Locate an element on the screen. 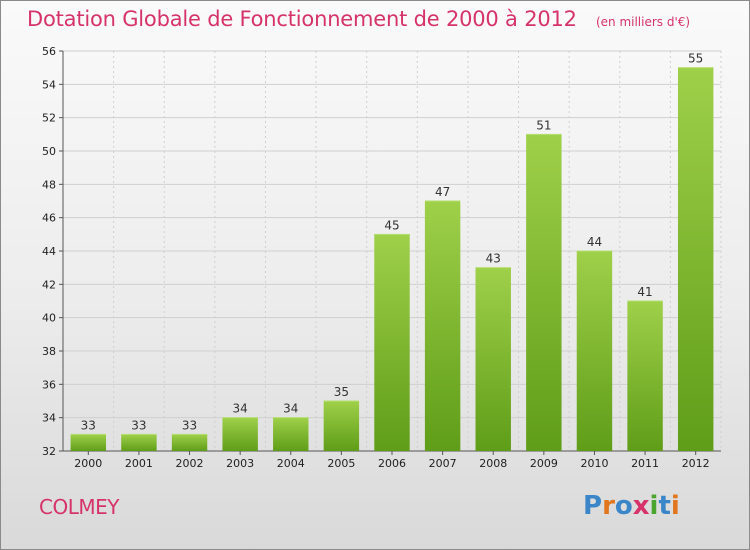 This screenshot has height=550, width=750. x-tick-label: 2004 is located at coordinates (291, 463).